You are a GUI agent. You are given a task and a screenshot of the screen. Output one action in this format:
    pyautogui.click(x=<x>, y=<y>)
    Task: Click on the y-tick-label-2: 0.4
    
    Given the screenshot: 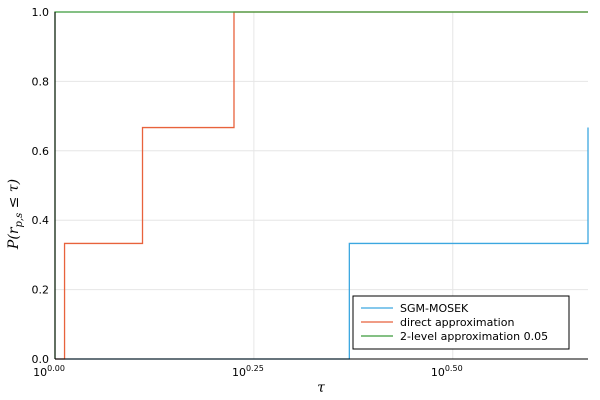 What is the action you would take?
    pyautogui.click(x=41, y=220)
    